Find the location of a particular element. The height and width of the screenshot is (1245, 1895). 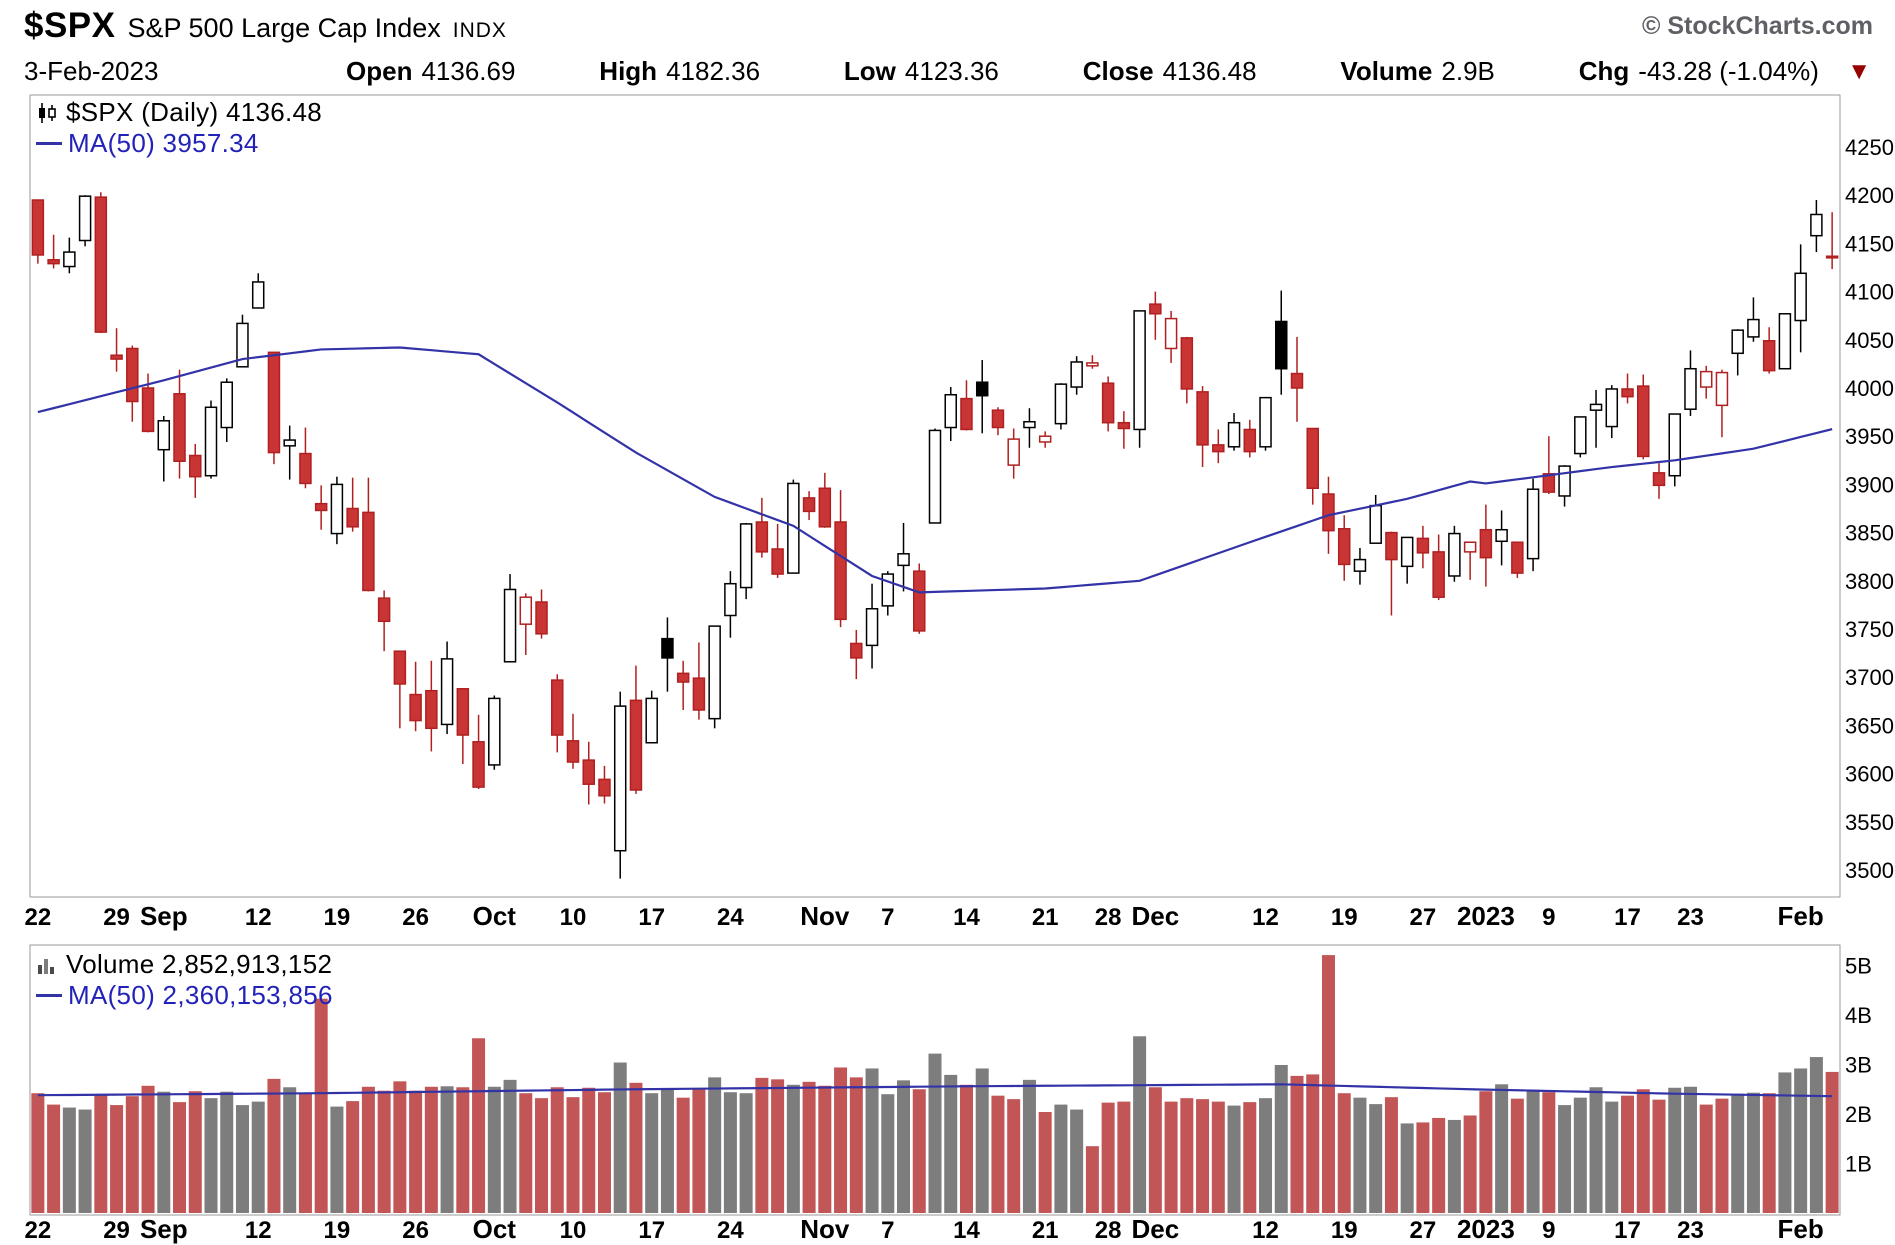

price-ma-legend-text: MA(50) 3957.34 is located at coordinates (163, 143).